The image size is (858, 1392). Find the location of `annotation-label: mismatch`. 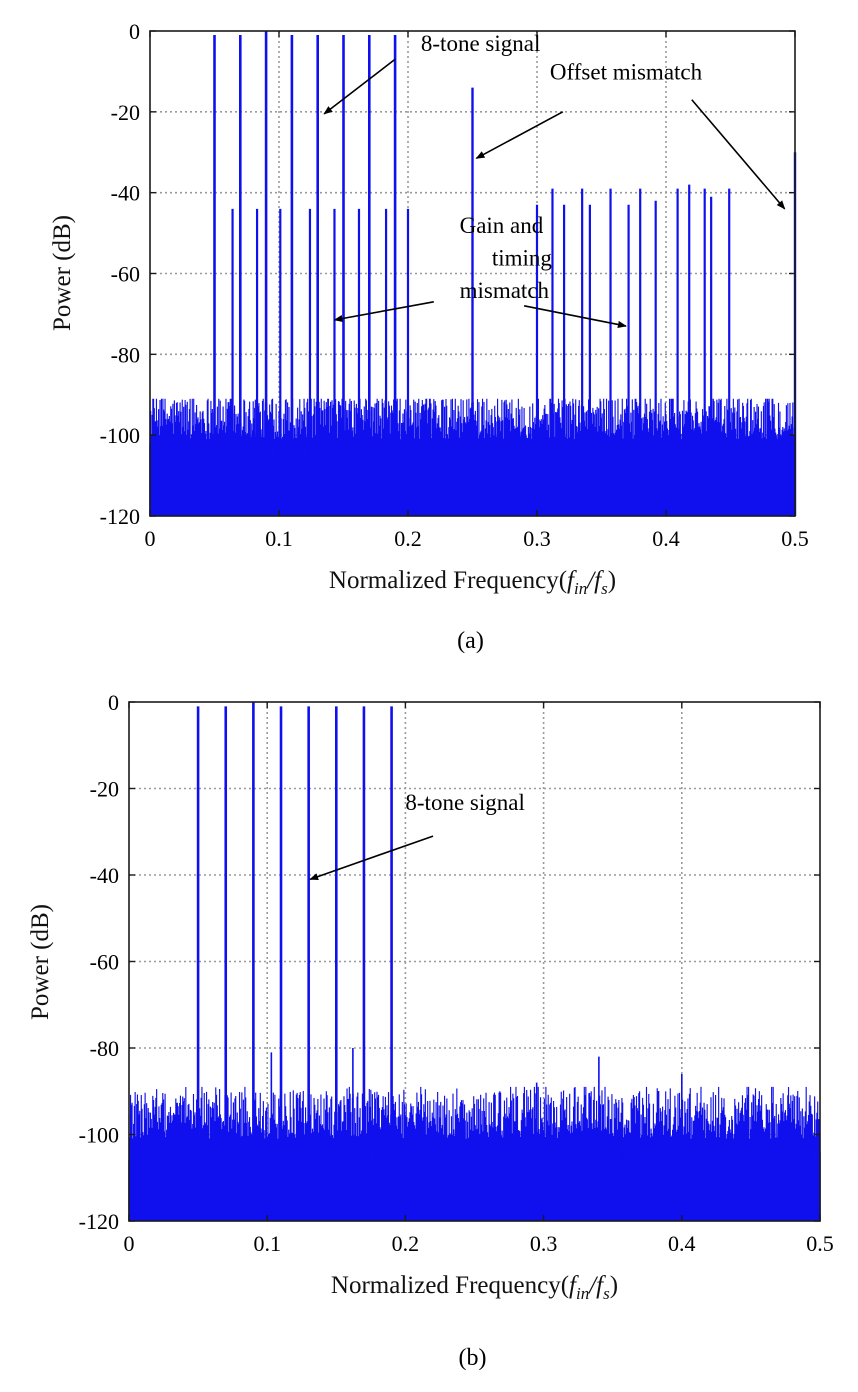

annotation-label: mismatch is located at coordinates (505, 290).